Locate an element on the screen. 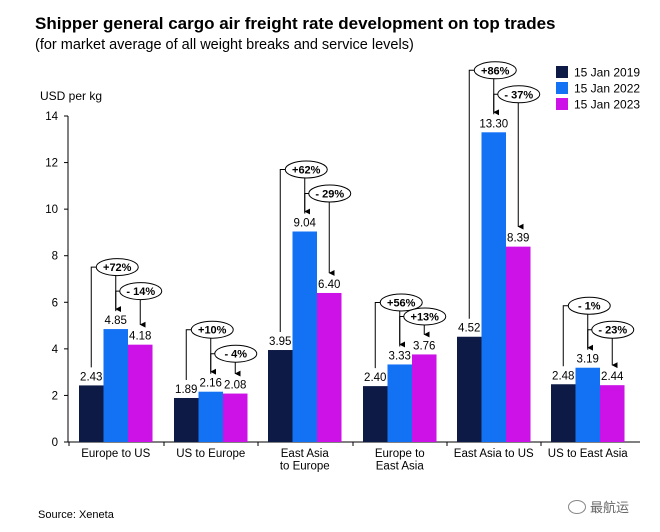  data-label: 1.89 is located at coordinates (186, 390).